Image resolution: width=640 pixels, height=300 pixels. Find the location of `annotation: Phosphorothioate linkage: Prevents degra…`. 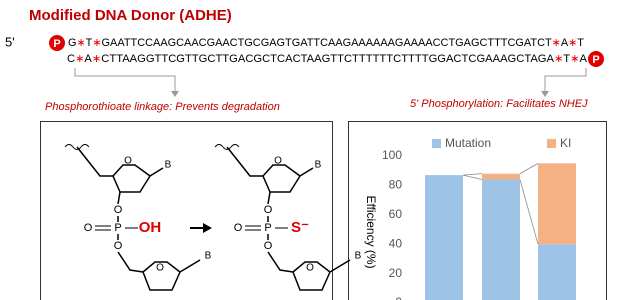

annotation: Phosphorothioate linkage: Prevents degra… is located at coordinates (162, 107).